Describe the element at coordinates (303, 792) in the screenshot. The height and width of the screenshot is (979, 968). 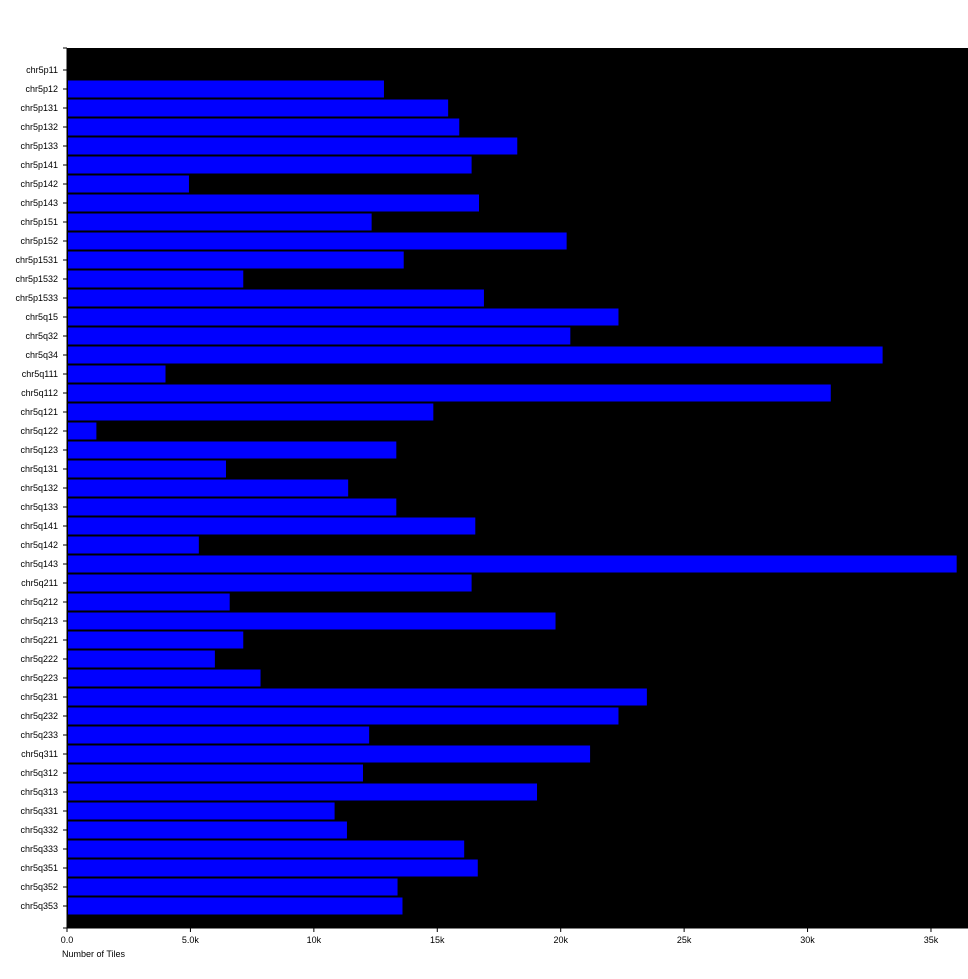
I see `bar-chr5q313` at that location.